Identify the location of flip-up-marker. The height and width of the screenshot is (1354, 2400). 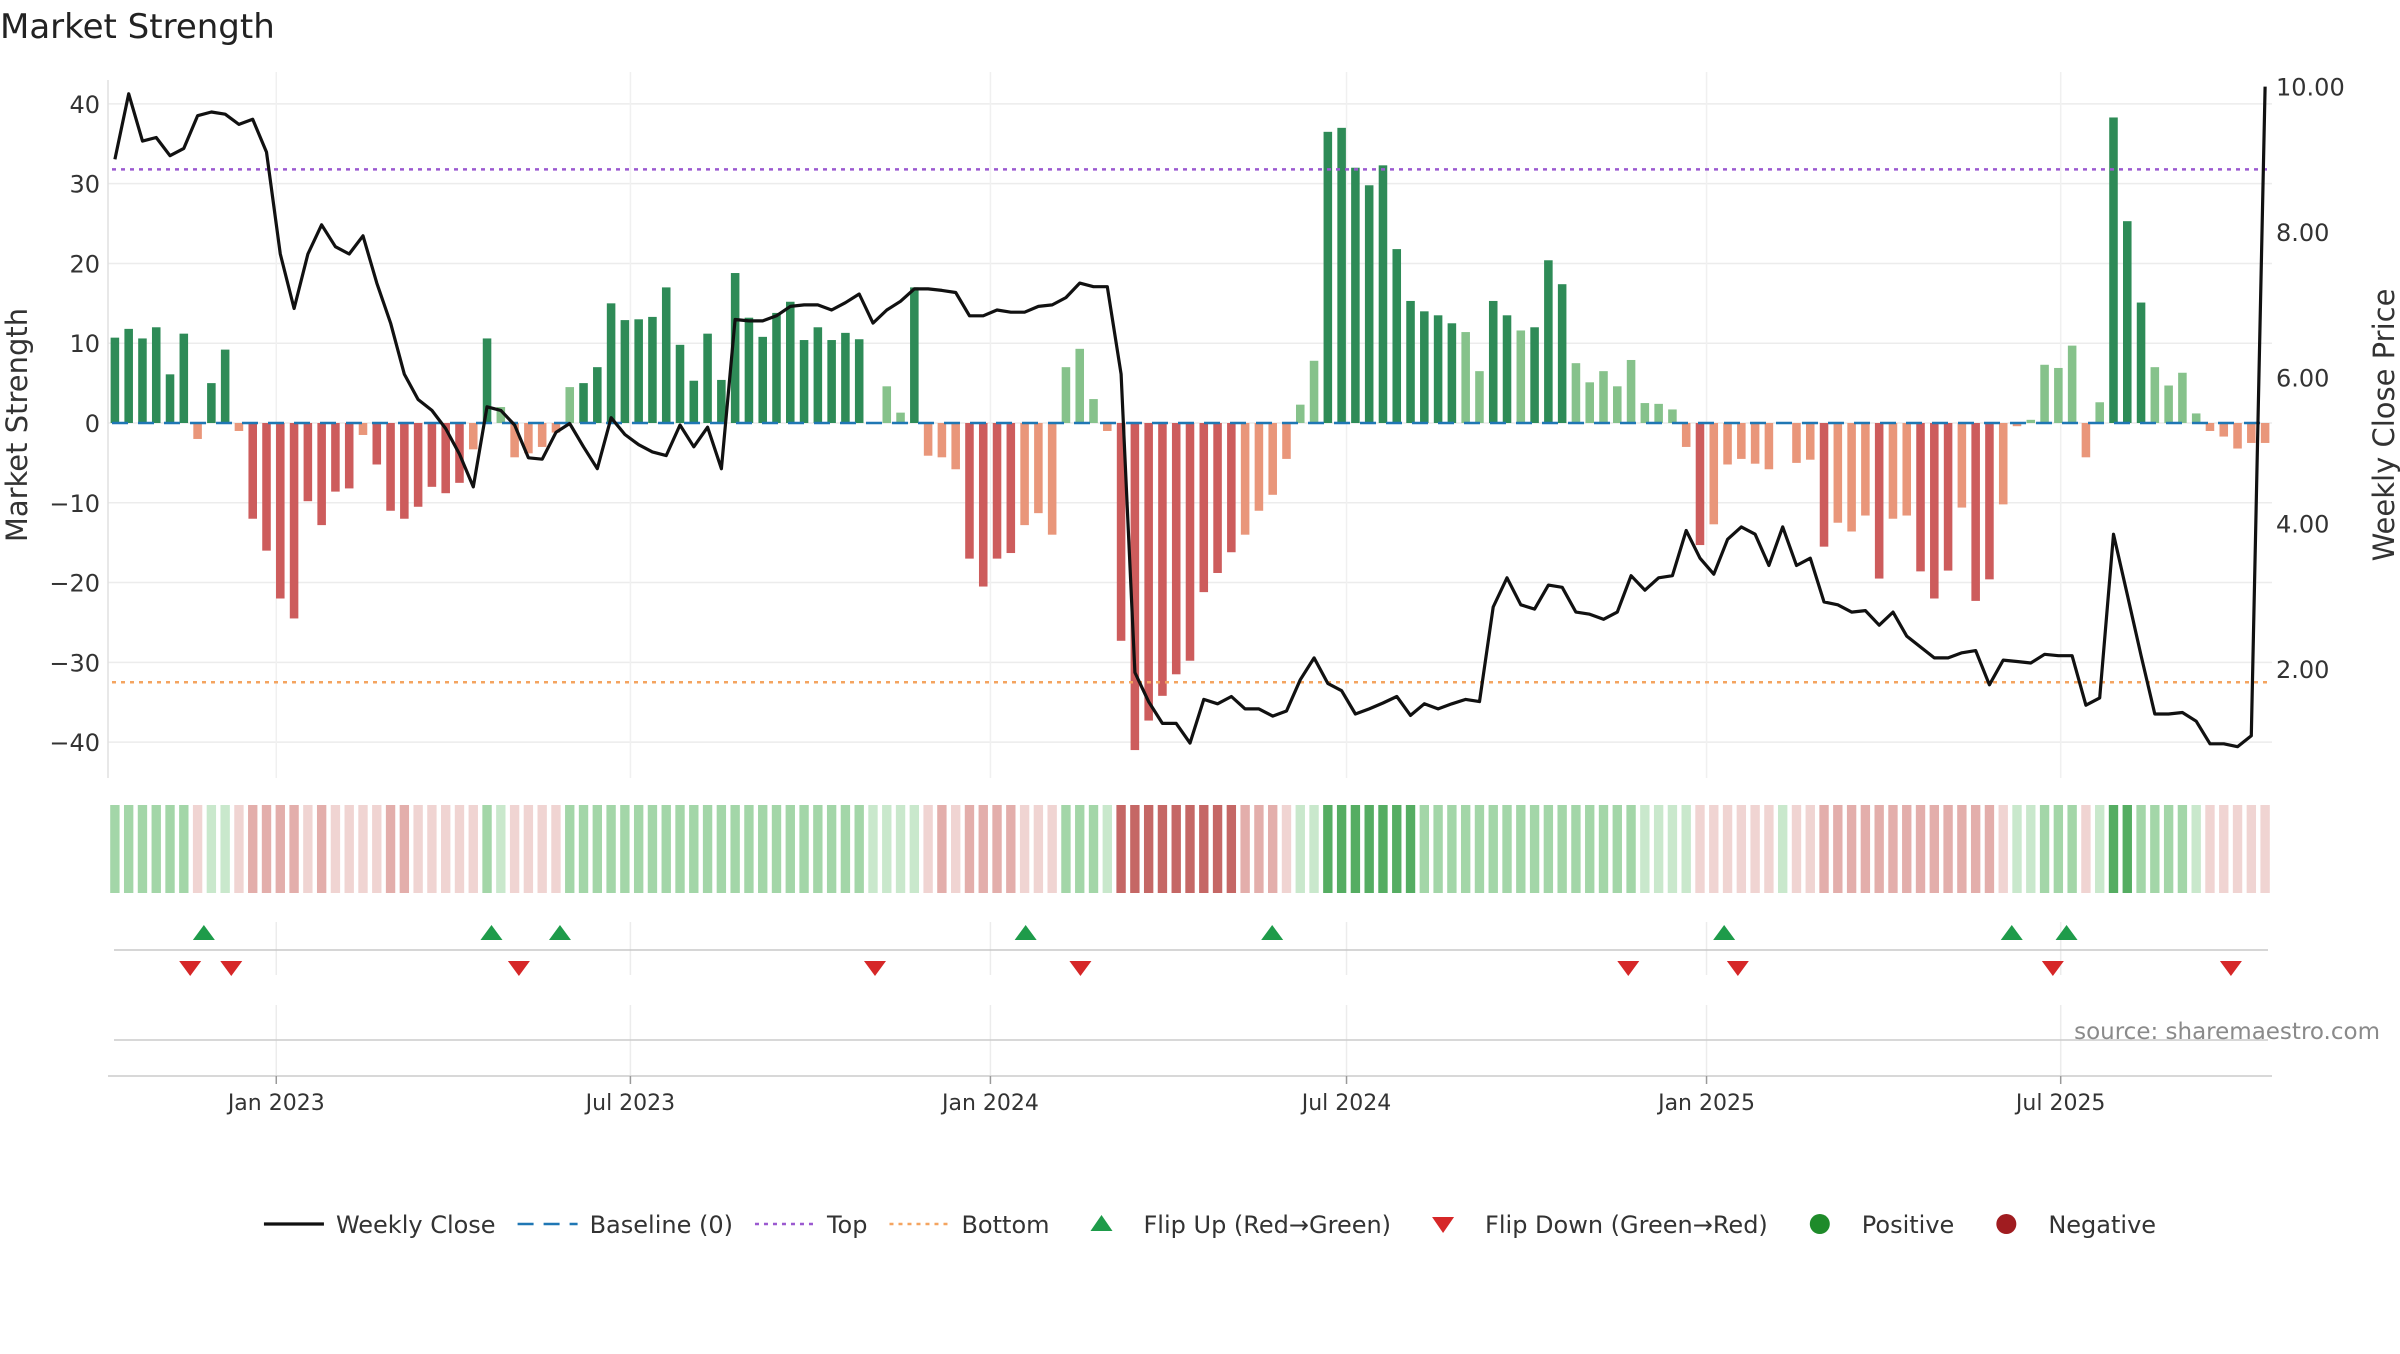
(203, 932).